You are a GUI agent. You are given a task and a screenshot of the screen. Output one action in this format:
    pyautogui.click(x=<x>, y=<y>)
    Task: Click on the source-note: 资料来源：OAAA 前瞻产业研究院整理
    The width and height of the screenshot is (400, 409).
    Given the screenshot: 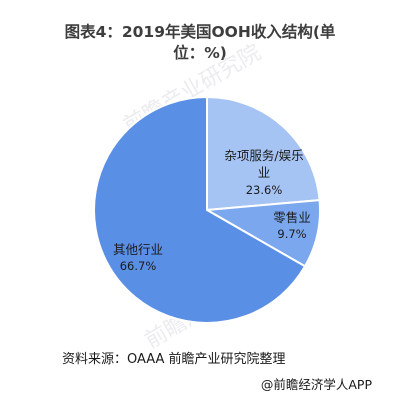 What is the action you would take?
    pyautogui.click(x=174, y=359)
    